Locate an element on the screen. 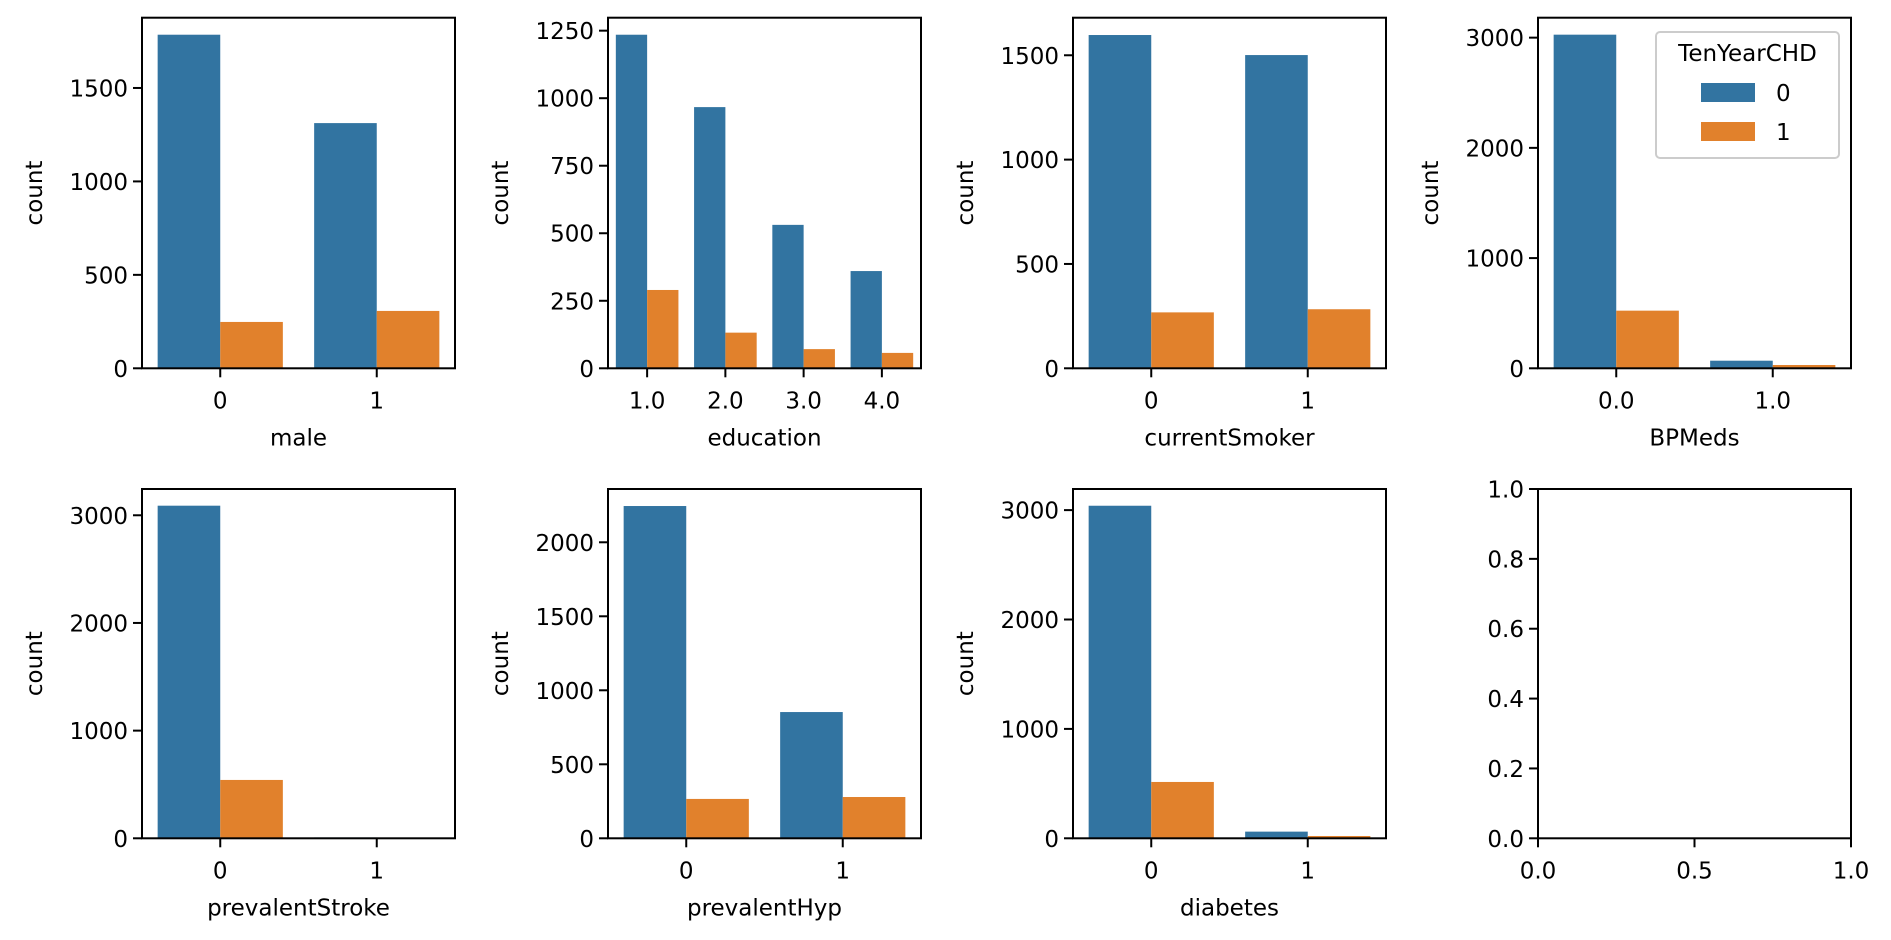  y-tick-label: 0.2 is located at coordinates (1505, 770).